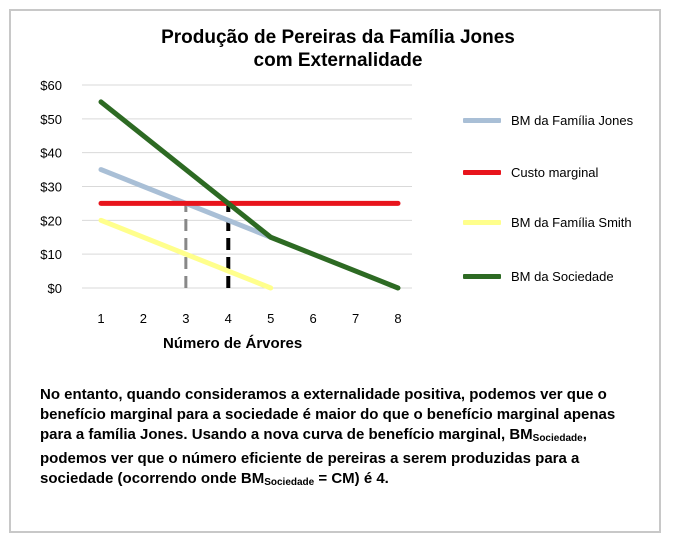  I want to click on legend-item-custo-marginal: Custo marginal, so click(530, 172).